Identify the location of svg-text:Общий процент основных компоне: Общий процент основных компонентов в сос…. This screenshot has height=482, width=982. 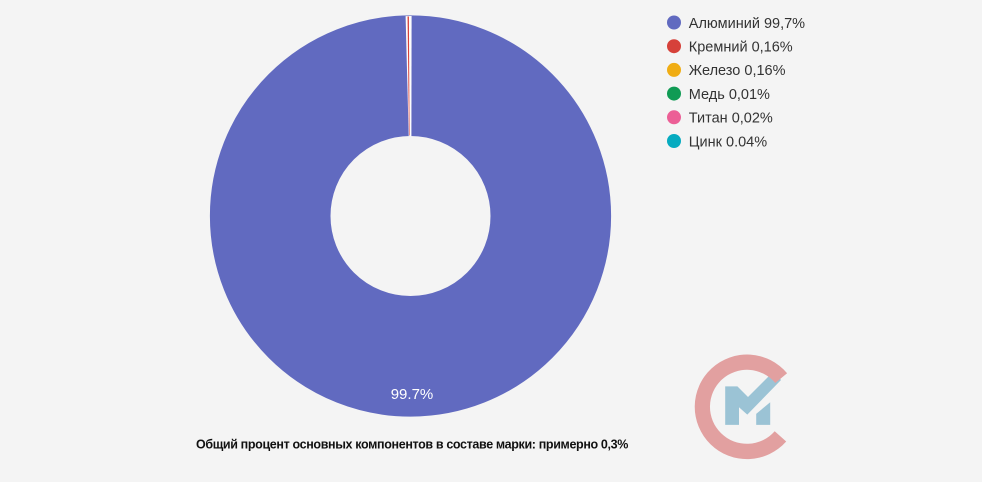
(412, 445).